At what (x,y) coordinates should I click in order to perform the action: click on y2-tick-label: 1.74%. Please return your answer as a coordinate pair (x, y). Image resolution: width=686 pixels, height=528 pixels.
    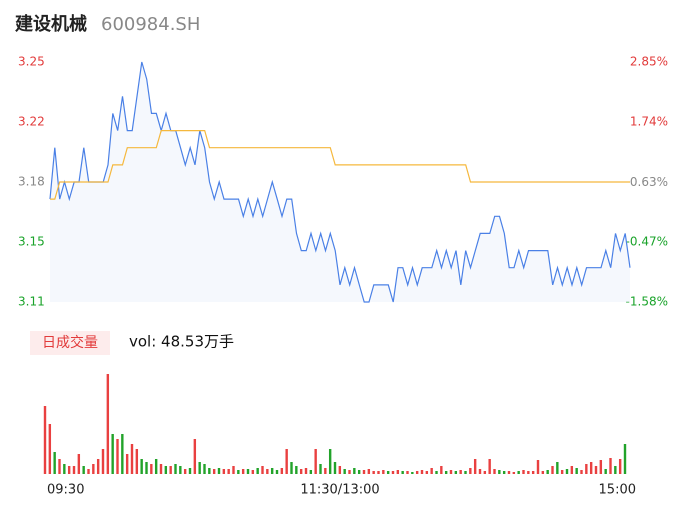
    Looking at the image, I should click on (649, 122).